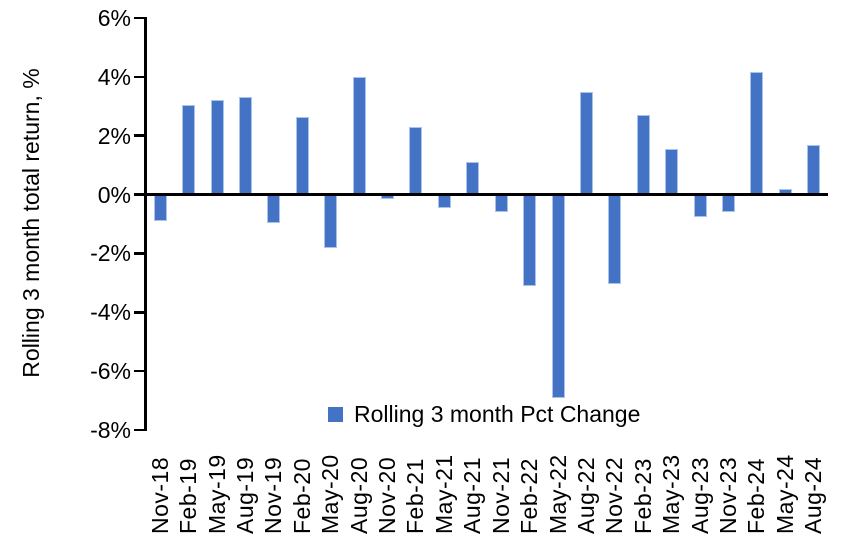 This screenshot has height=539, width=852. What do you see at coordinates (31, 223) in the screenshot?
I see `y-axis-title: Rolling 3 month total return, %` at bounding box center [31, 223].